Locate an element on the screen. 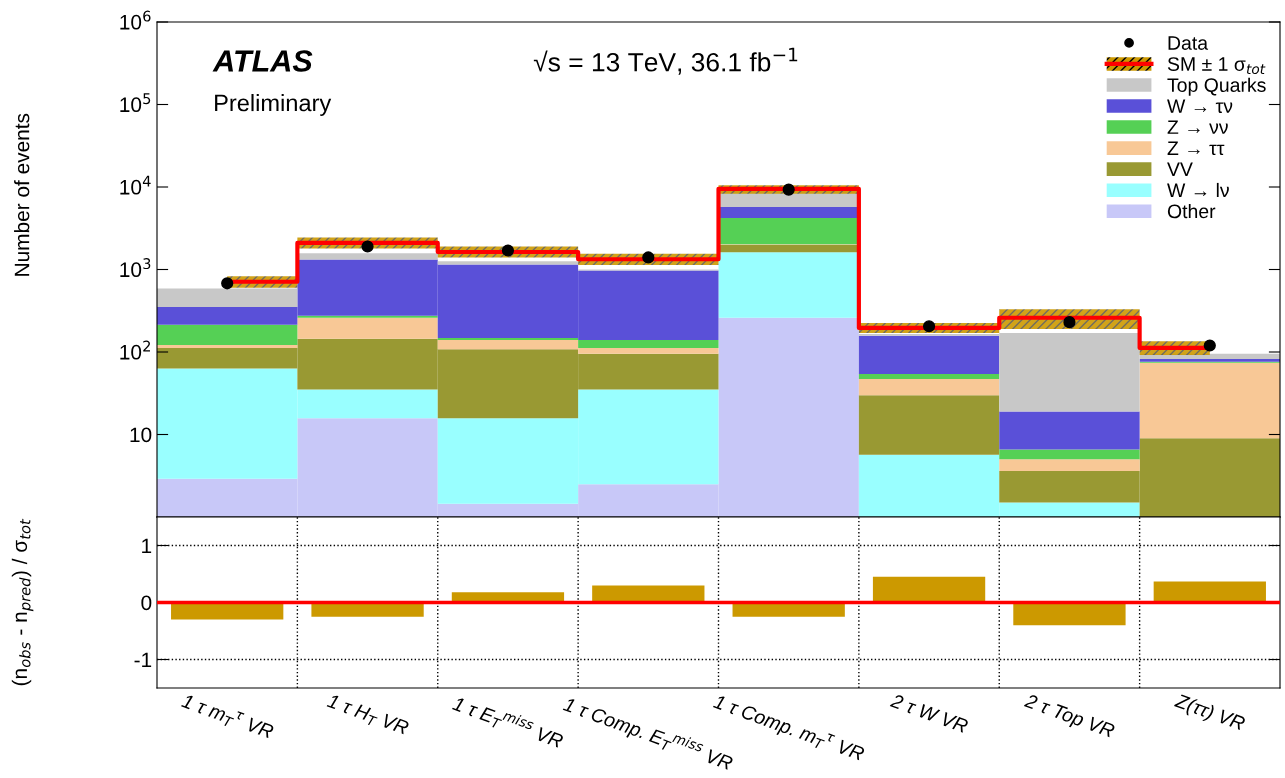 This screenshot has height=778, width=1285. y-axis-title: Number of events is located at coordinates (22, 194).